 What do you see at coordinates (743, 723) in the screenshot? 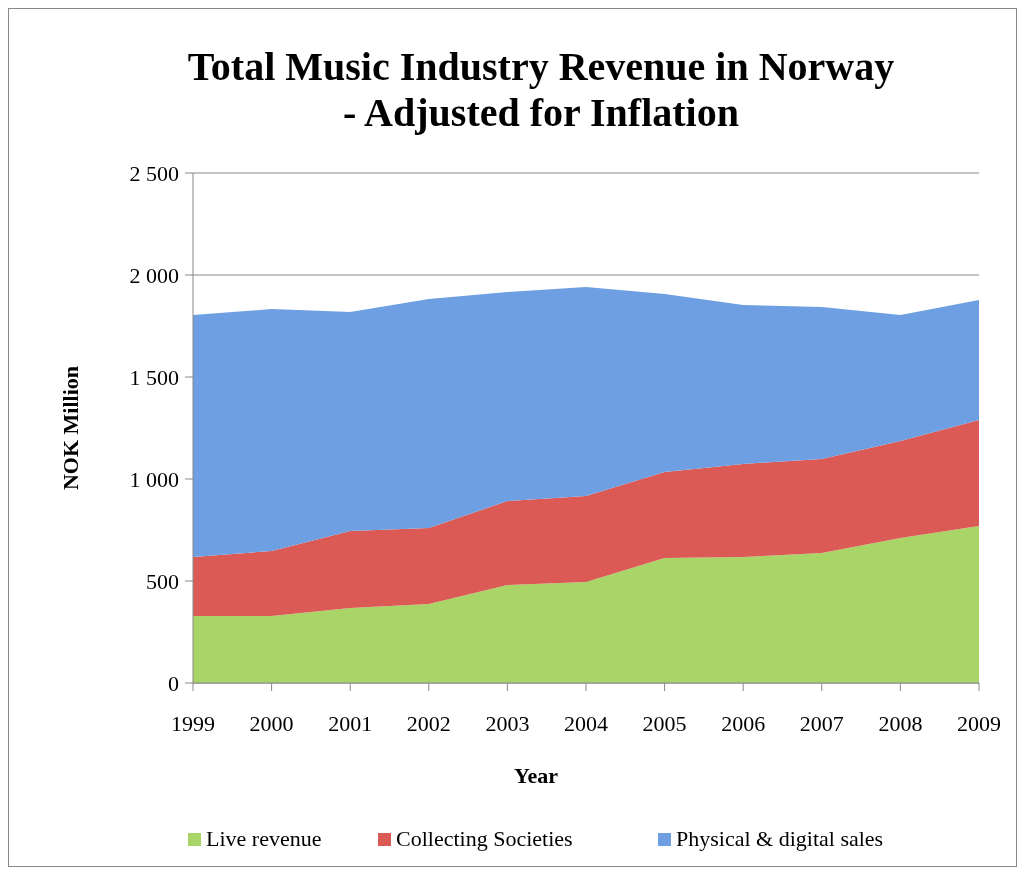
I see `x-tick-label: 2006` at bounding box center [743, 723].